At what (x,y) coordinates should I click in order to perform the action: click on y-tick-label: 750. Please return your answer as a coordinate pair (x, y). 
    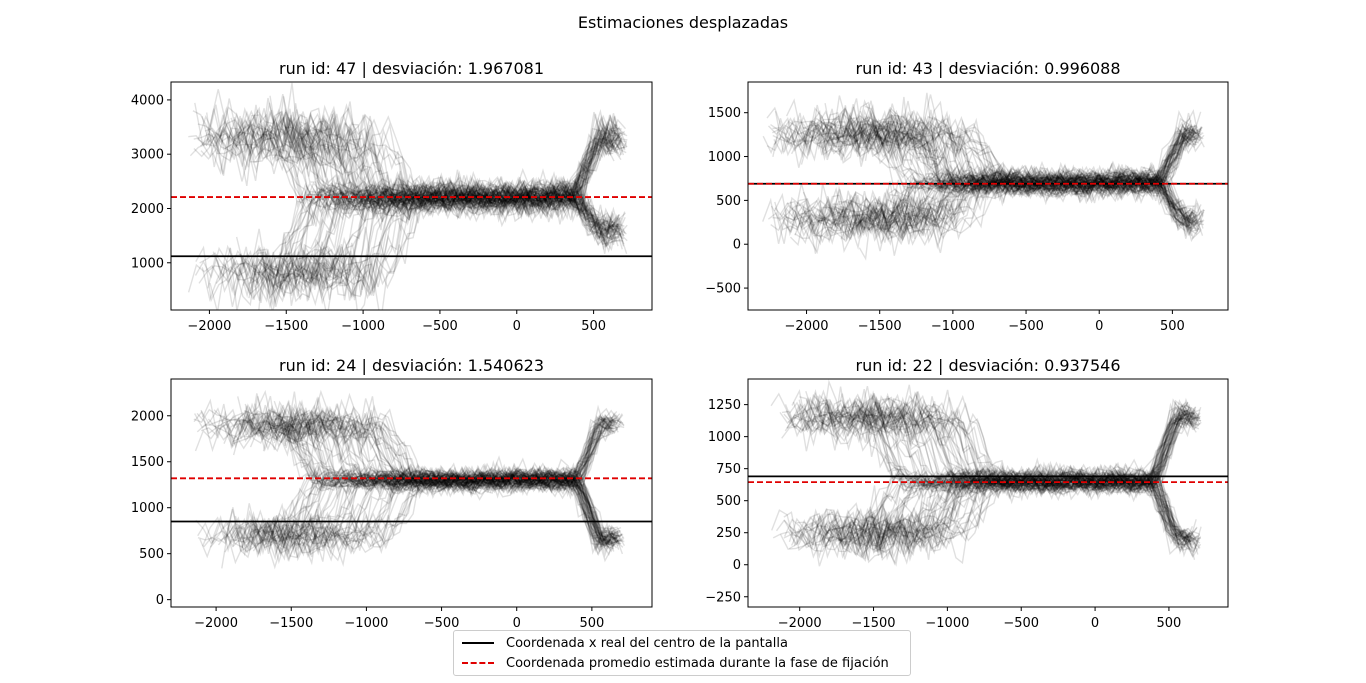
    Looking at the image, I should click on (728, 469).